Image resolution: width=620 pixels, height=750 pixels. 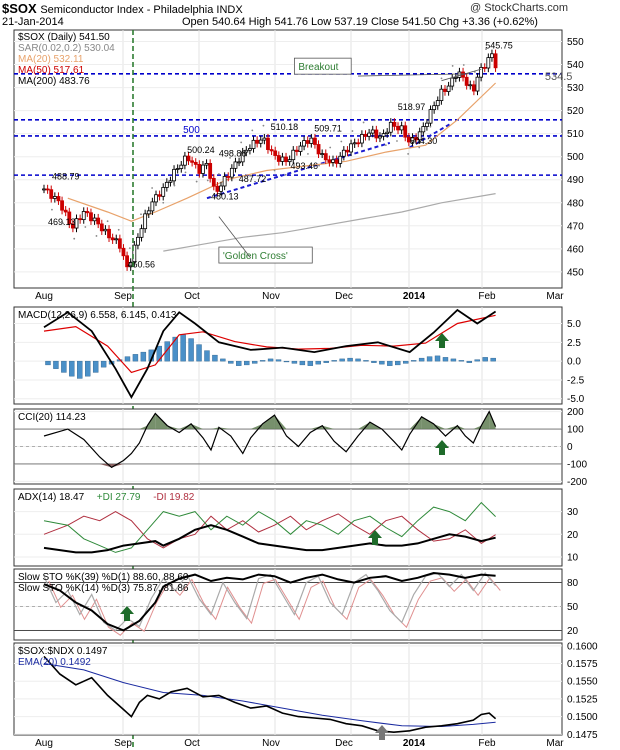 What do you see at coordinates (414, 75) in the screenshot?
I see `callout-pointer` at bounding box center [414, 75].